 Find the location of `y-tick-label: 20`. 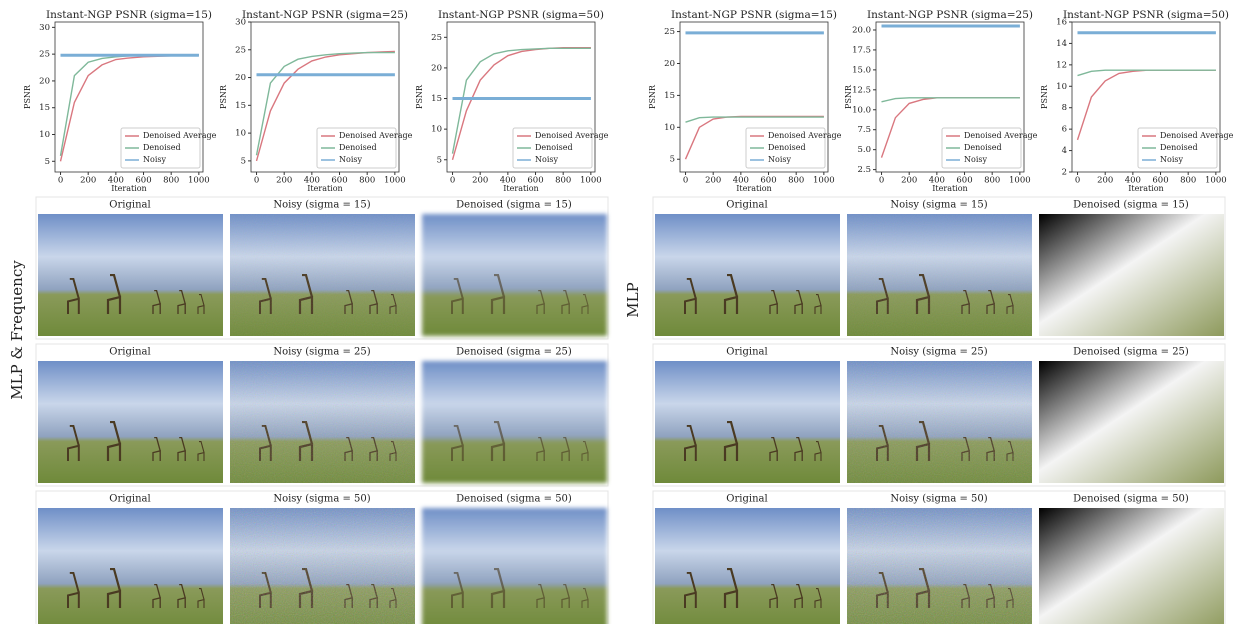

y-tick-label: 20 is located at coordinates (240, 78).